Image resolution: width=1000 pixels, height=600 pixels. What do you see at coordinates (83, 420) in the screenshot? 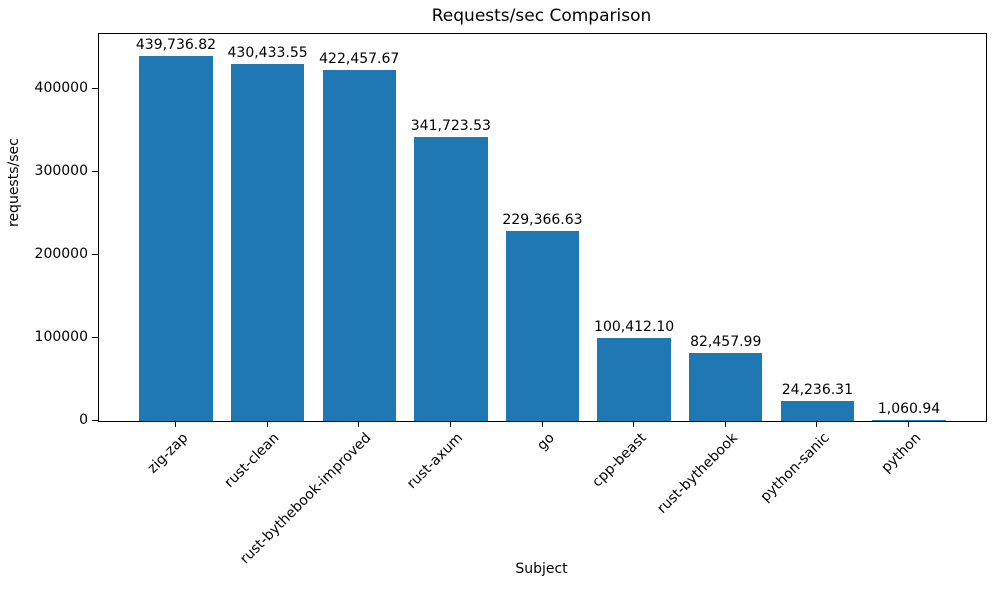
I see `y-tick-label: 0` at bounding box center [83, 420].